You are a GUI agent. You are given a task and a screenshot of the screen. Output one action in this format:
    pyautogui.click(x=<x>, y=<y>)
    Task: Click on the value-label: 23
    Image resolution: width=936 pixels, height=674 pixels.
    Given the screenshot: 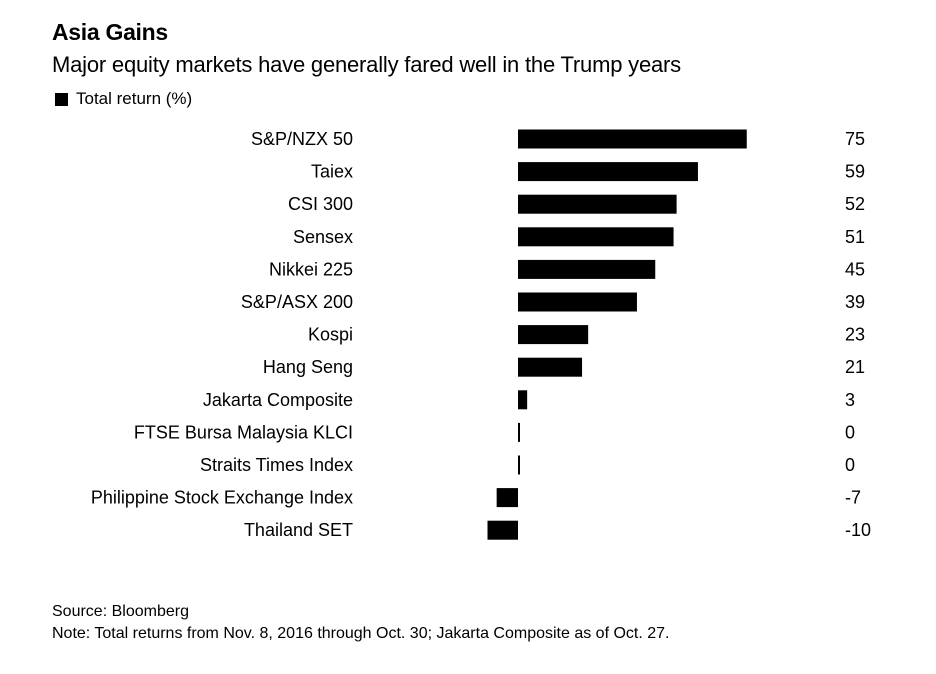 What is the action you would take?
    pyautogui.click(x=855, y=335)
    